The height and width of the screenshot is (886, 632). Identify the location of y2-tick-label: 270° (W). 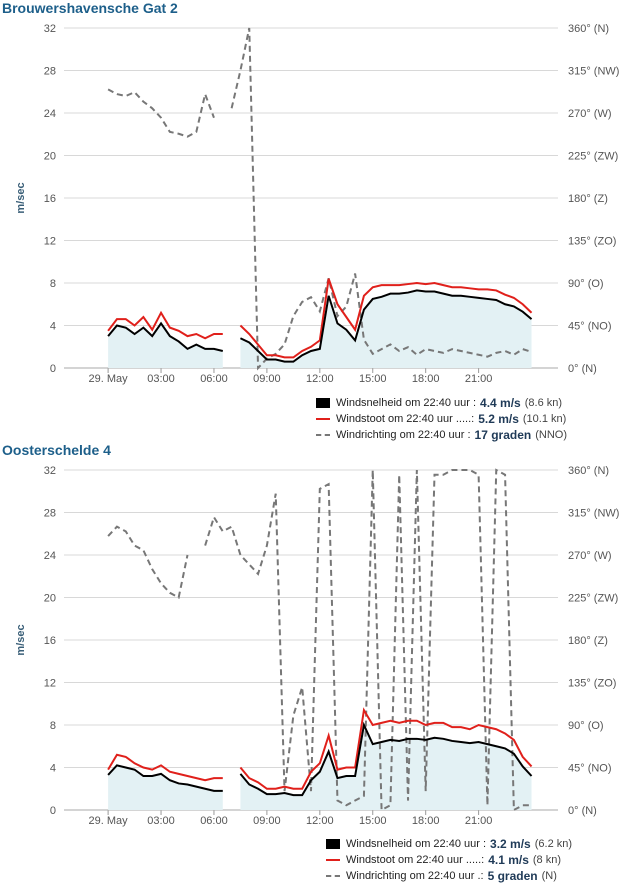
(590, 556).